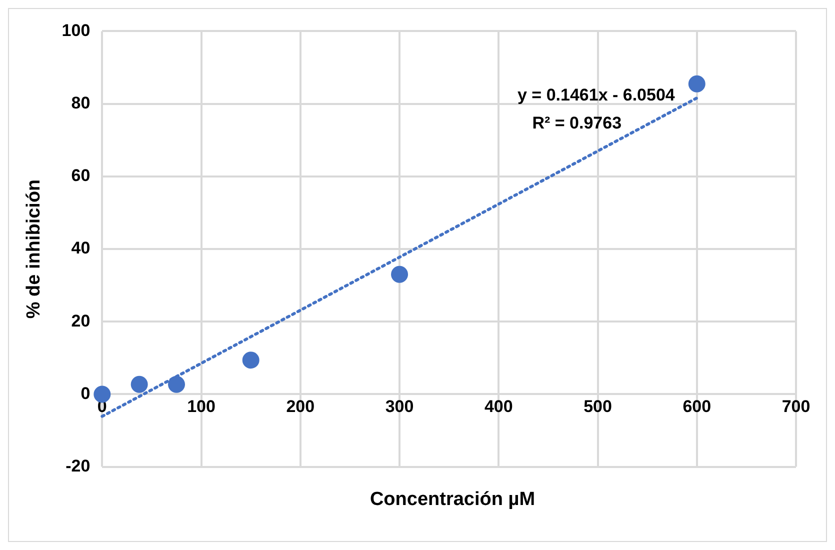 The image size is (835, 550). What do you see at coordinates (80, 176) in the screenshot?
I see `y-tick-label: 60` at bounding box center [80, 176].